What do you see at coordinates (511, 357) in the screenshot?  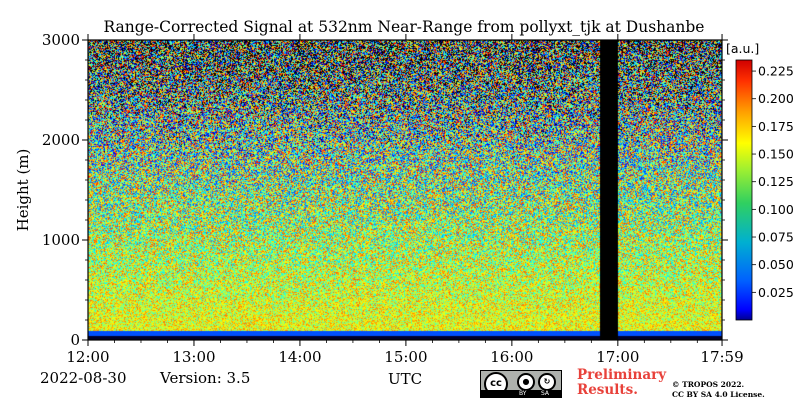 I see `x-tick-label: 16:00` at bounding box center [511, 357].